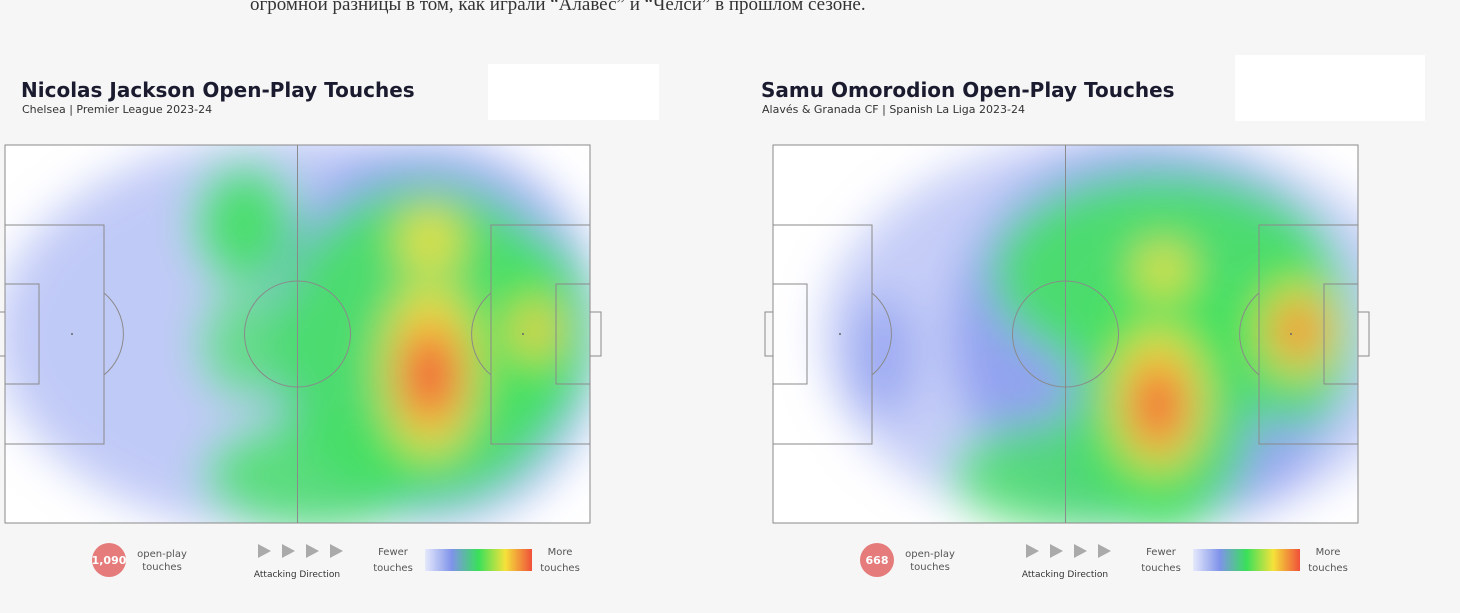  What do you see at coordinates (218, 90) in the screenshot?
I see `title: Nicolas Jackson Open-Play Touches` at bounding box center [218, 90].